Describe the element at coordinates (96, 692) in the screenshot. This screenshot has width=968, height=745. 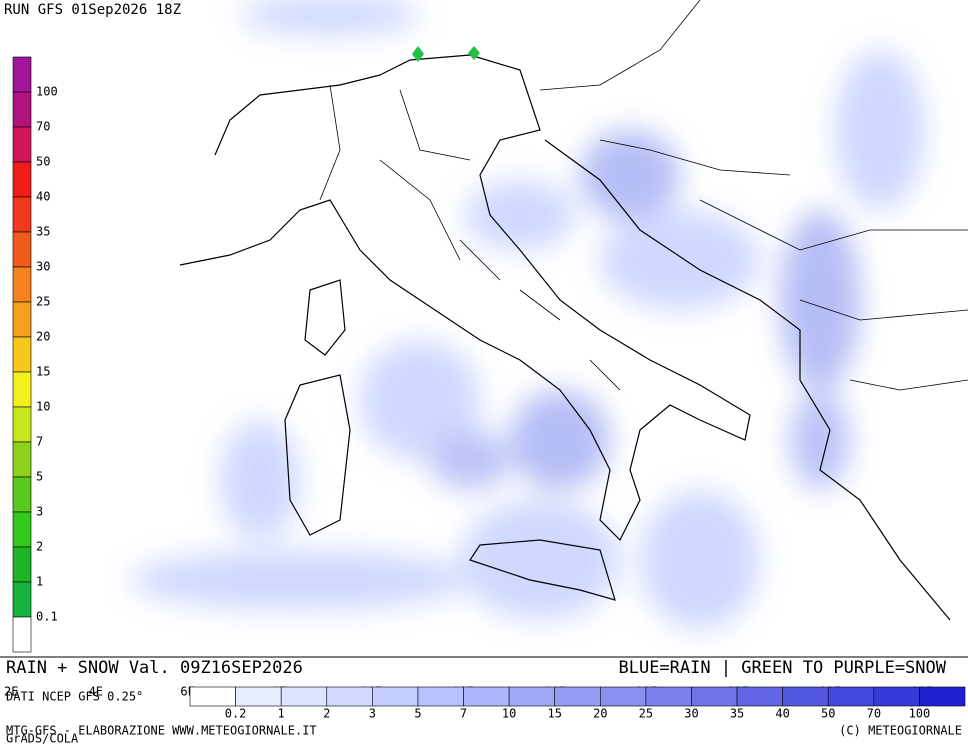
I see `longitude-label: 4E` at that location.